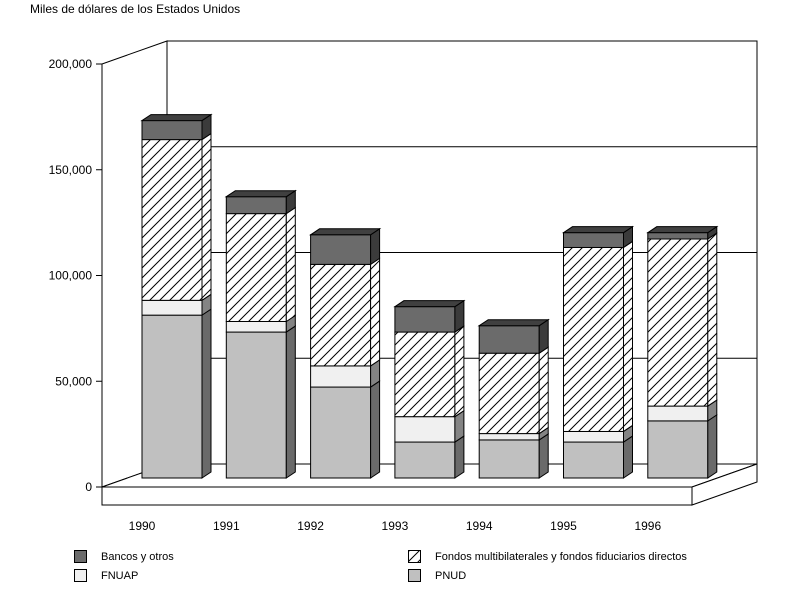 The image size is (800, 600). Describe the element at coordinates (137, 556) in the screenshot. I see `legend-label-bancos: Bancos y otros` at that location.